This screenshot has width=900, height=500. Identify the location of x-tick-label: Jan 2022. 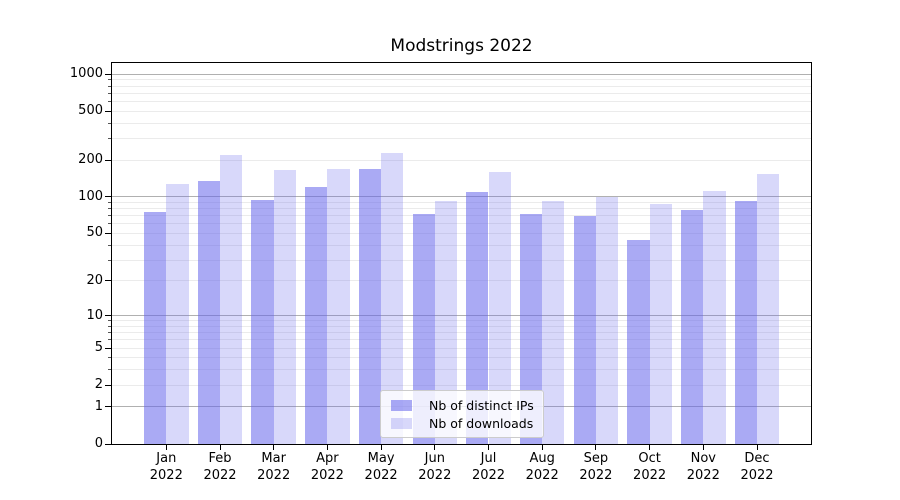
(166, 467).